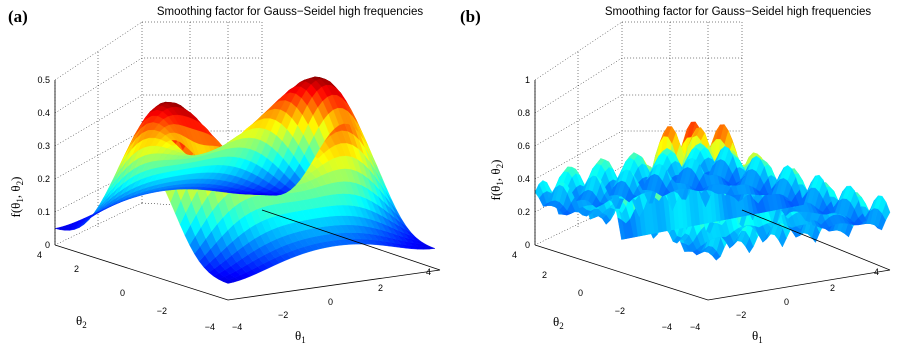 The image size is (901, 349). I want to click on panel-a-ztick-4: 0.4, so click(43, 113).